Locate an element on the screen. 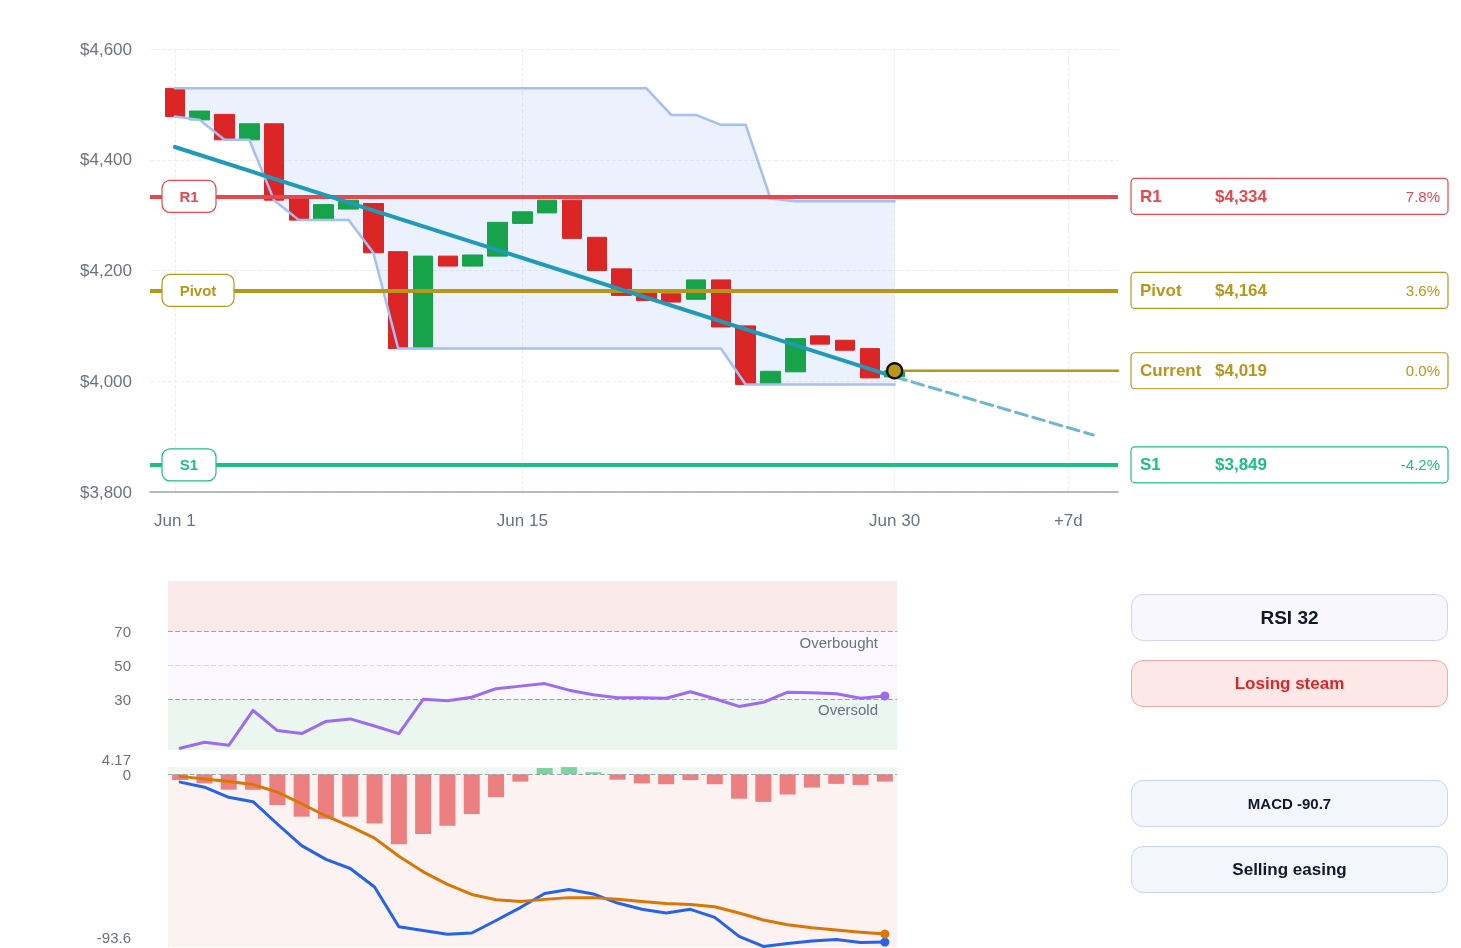 The image size is (1461, 948). text: -4.2% is located at coordinates (1420, 465).